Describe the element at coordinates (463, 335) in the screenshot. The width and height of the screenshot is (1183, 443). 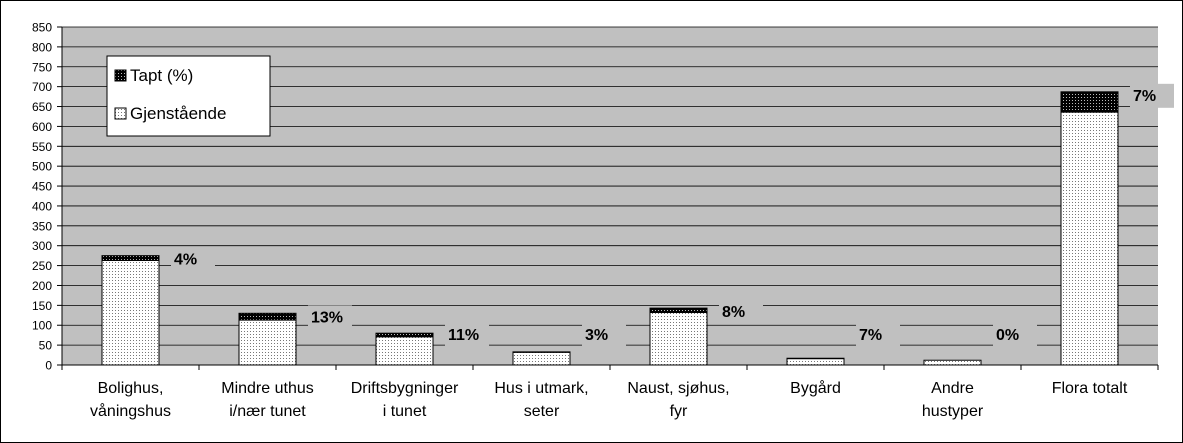
I see `data-label: 11%` at that location.